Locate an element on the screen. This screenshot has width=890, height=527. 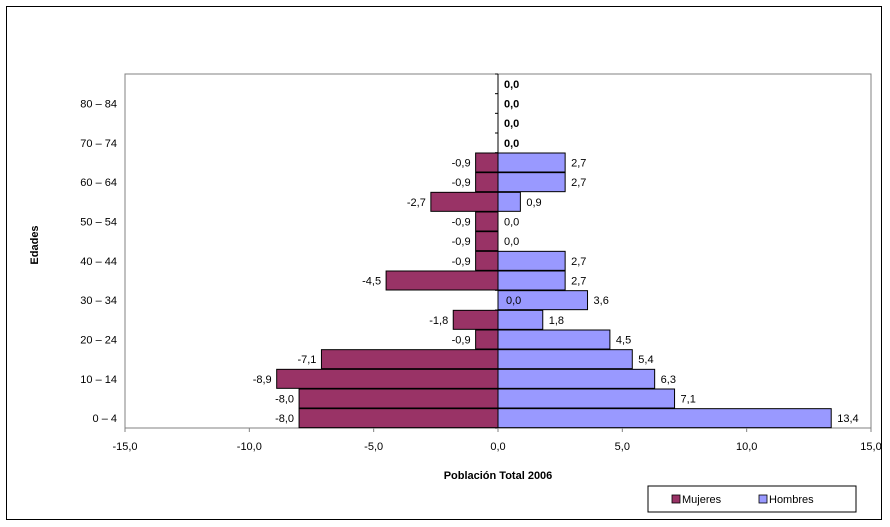
x-tick-label: 0,0 is located at coordinates (497, 447).